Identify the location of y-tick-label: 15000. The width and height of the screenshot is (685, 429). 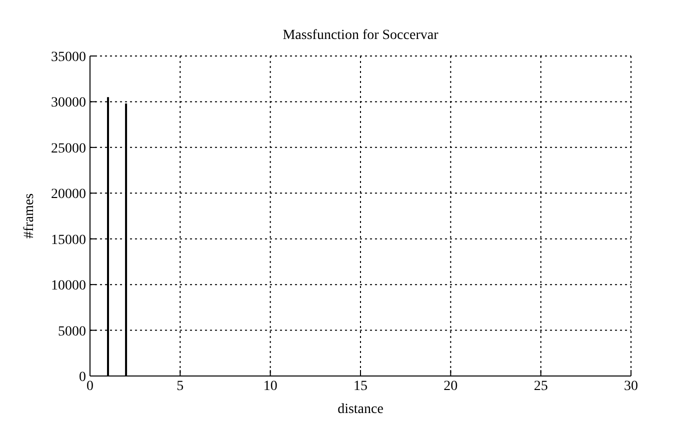
(68, 240).